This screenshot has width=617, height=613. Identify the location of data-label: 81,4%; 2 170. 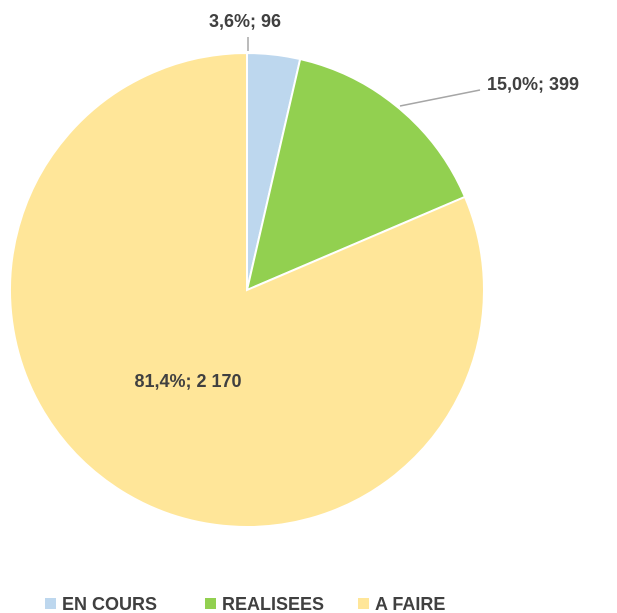
(187, 381).